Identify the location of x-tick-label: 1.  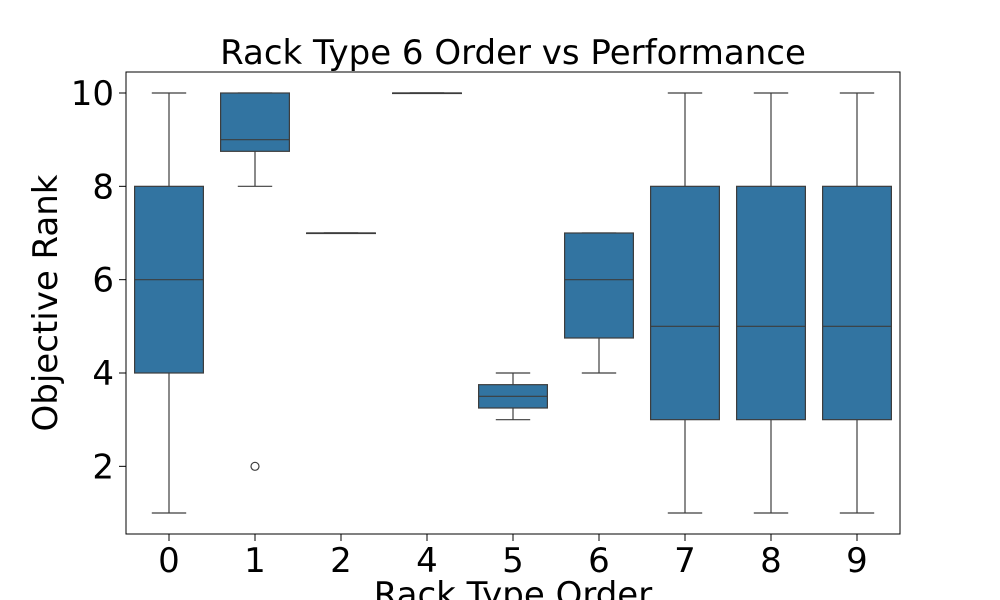
(255, 561).